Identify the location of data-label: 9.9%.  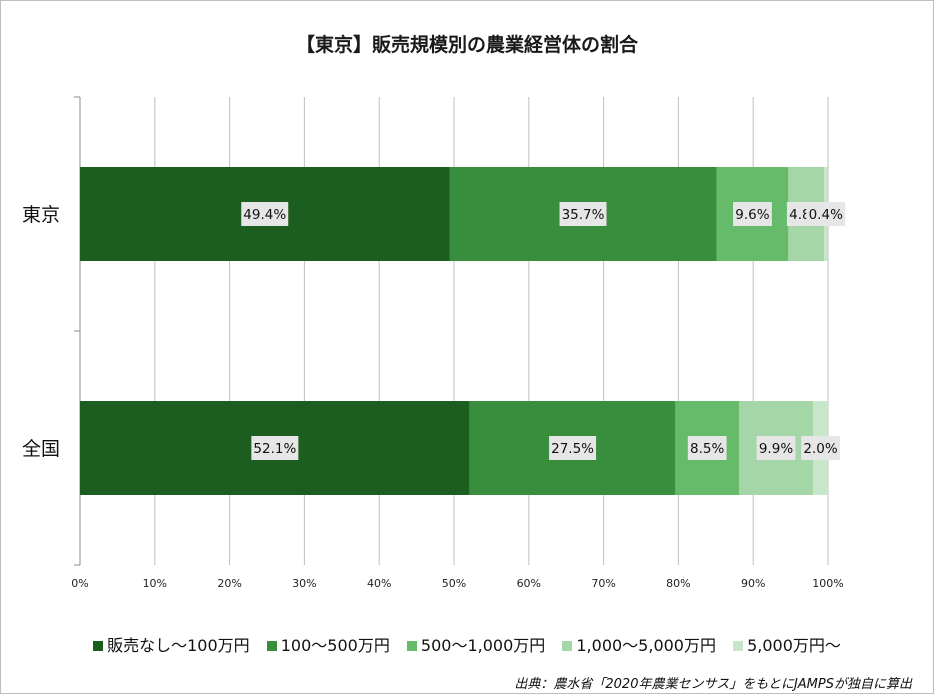
(776, 449).